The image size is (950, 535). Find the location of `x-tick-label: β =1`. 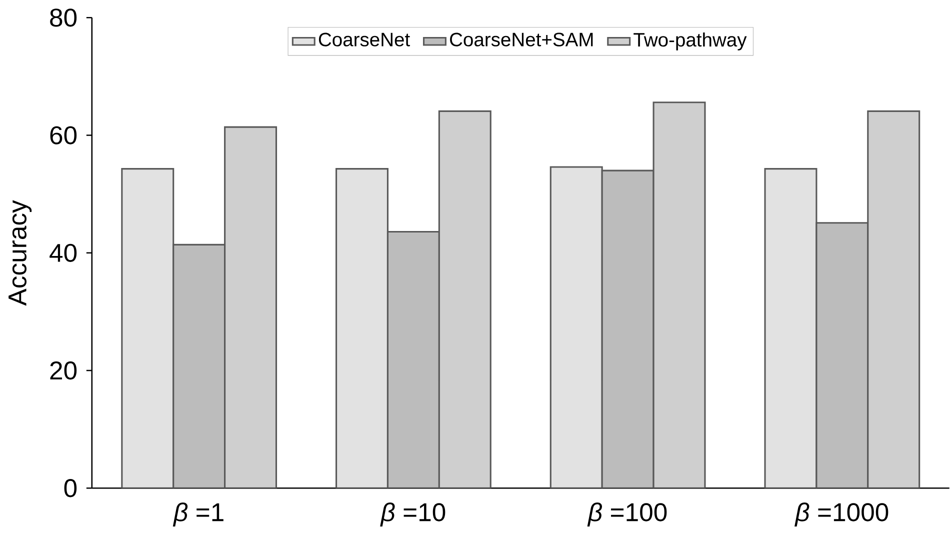

x-tick-label: β =1 is located at coordinates (198, 514).